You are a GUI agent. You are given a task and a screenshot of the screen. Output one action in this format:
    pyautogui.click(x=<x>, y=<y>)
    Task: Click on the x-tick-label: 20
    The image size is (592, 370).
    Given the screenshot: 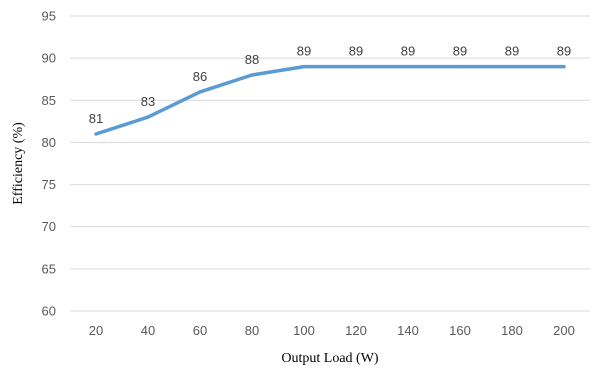 What is the action you would take?
    pyautogui.click(x=96, y=330)
    